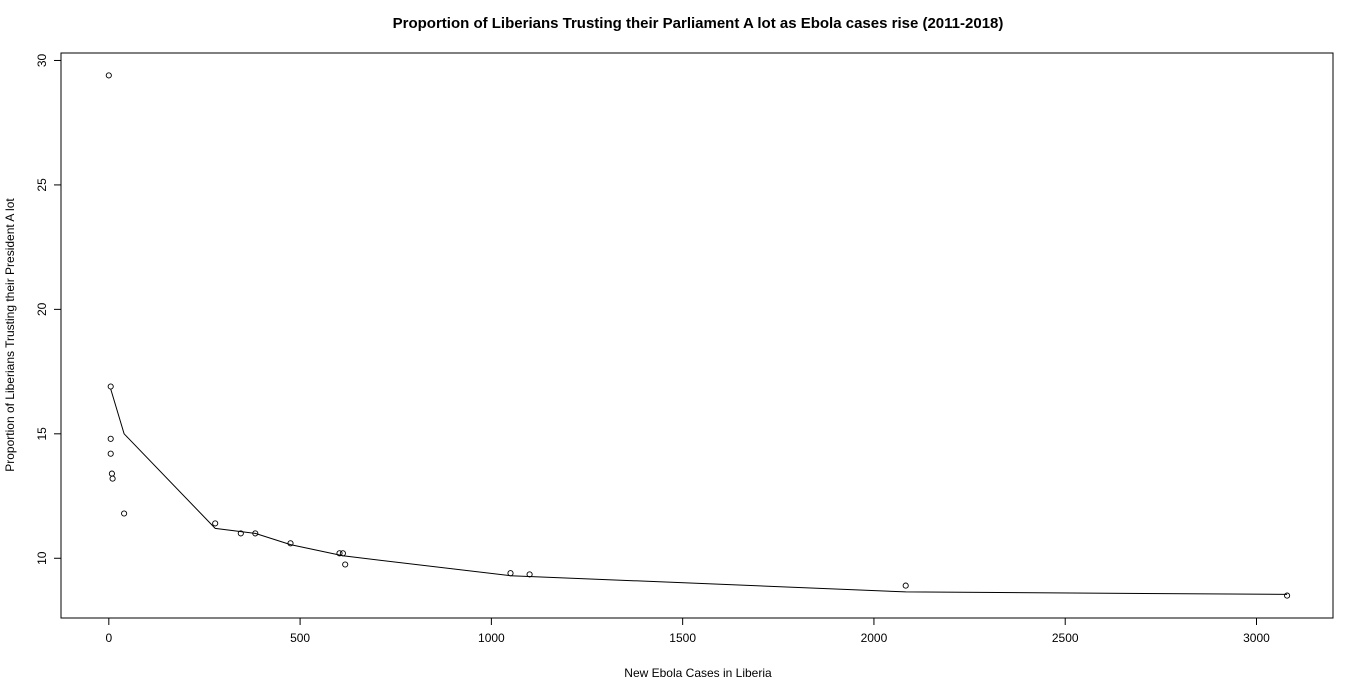 The image size is (1358, 693). Describe the element at coordinates (300, 638) in the screenshot. I see `x-tick-label: 500` at that location.